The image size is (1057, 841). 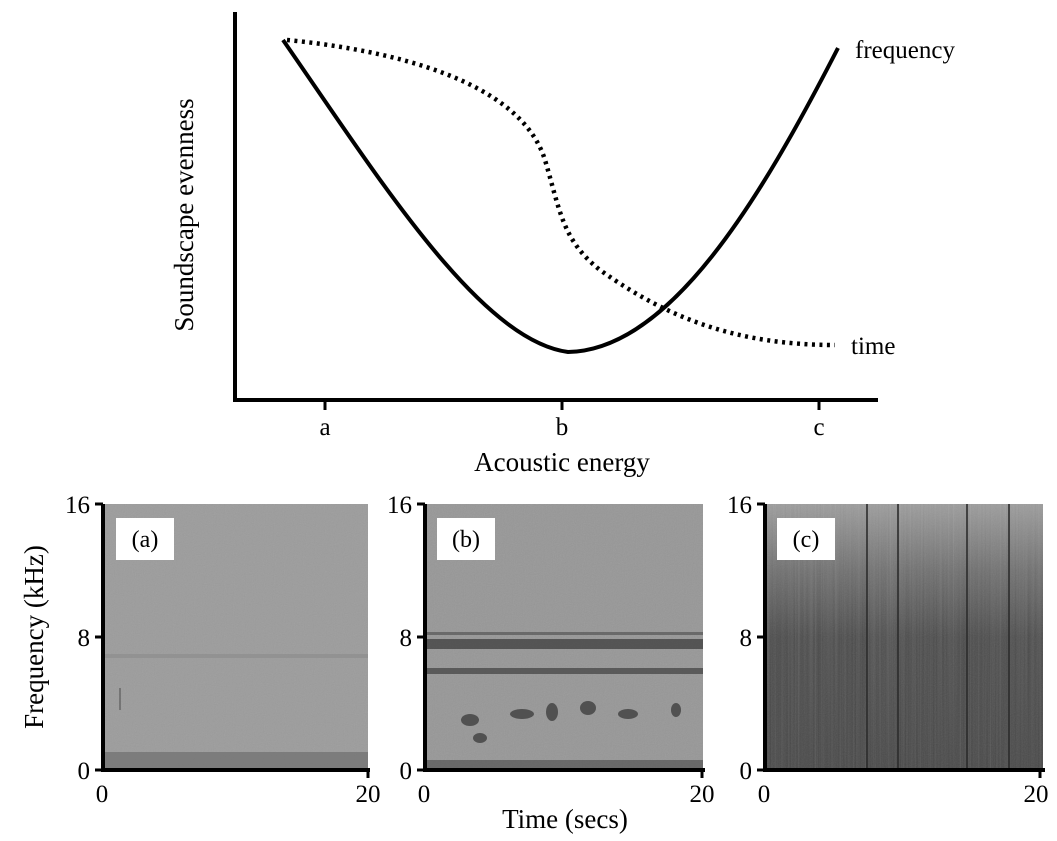 I want to click on spectrogram-a-ytick-8: 8, so click(x=84, y=638).